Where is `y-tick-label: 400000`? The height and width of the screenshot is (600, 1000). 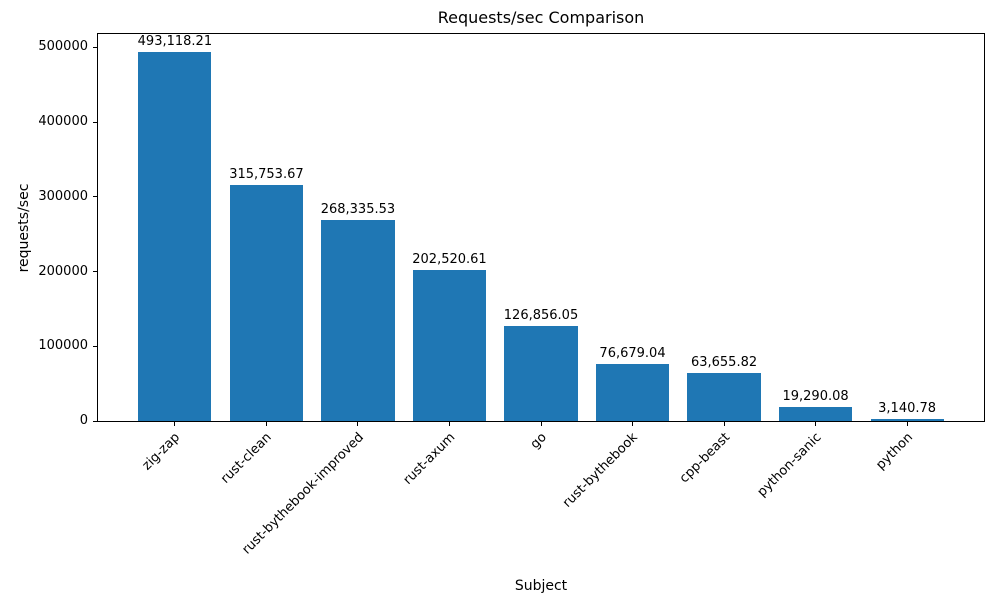
y-tick-label: 400000 is located at coordinates (63, 122).